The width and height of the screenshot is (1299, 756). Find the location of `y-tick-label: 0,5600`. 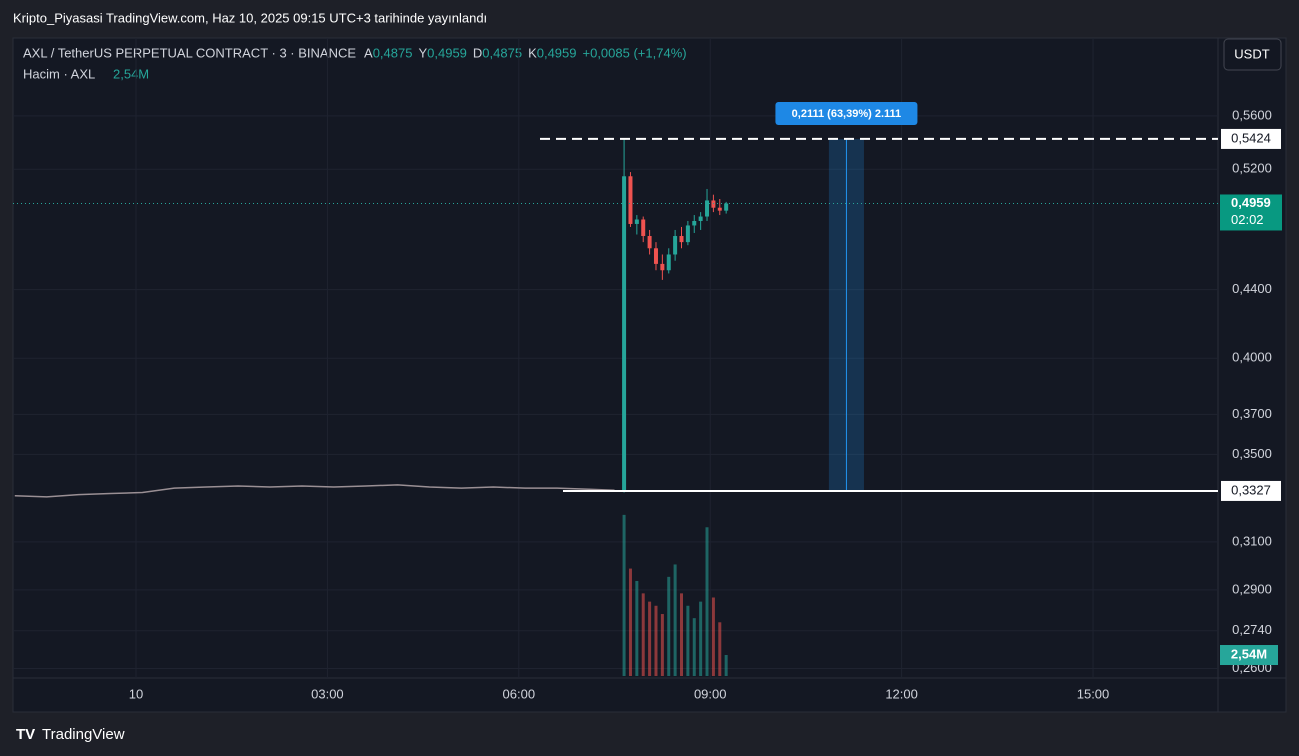

y-tick-label: 0,5600 is located at coordinates (1252, 114).